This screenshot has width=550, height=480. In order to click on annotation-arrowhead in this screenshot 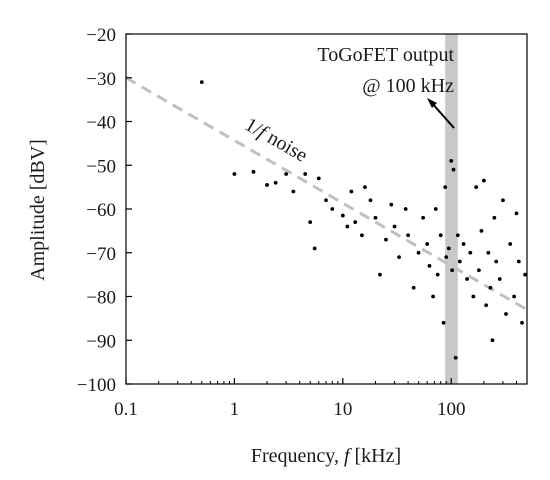, I will do `click(432, 103)`.